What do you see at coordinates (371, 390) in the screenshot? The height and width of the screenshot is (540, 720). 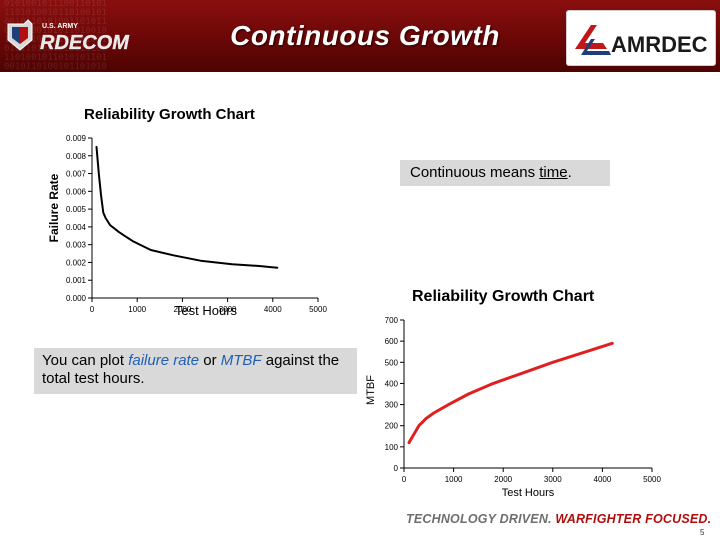 I see `mtbf-y-axis-label: MTBF` at bounding box center [371, 390].